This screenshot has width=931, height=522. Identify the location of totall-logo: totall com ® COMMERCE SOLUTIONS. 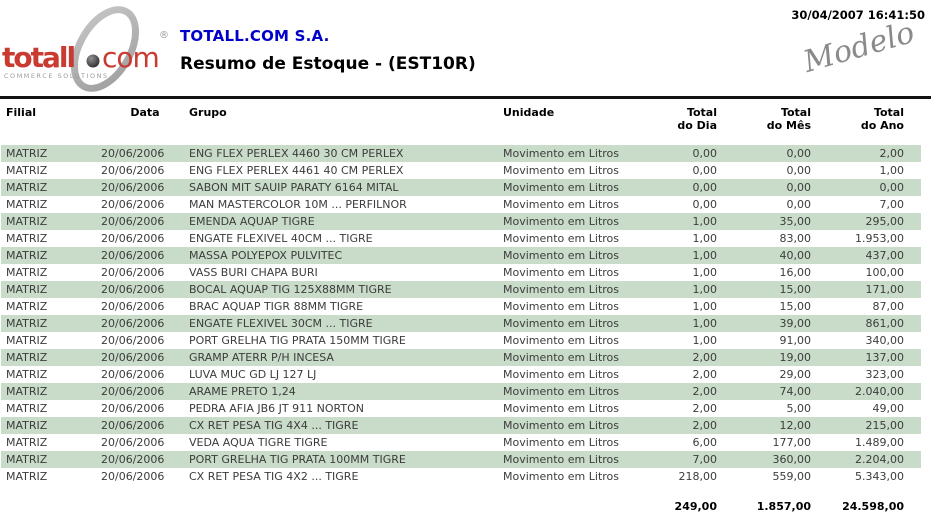
(85, 49).